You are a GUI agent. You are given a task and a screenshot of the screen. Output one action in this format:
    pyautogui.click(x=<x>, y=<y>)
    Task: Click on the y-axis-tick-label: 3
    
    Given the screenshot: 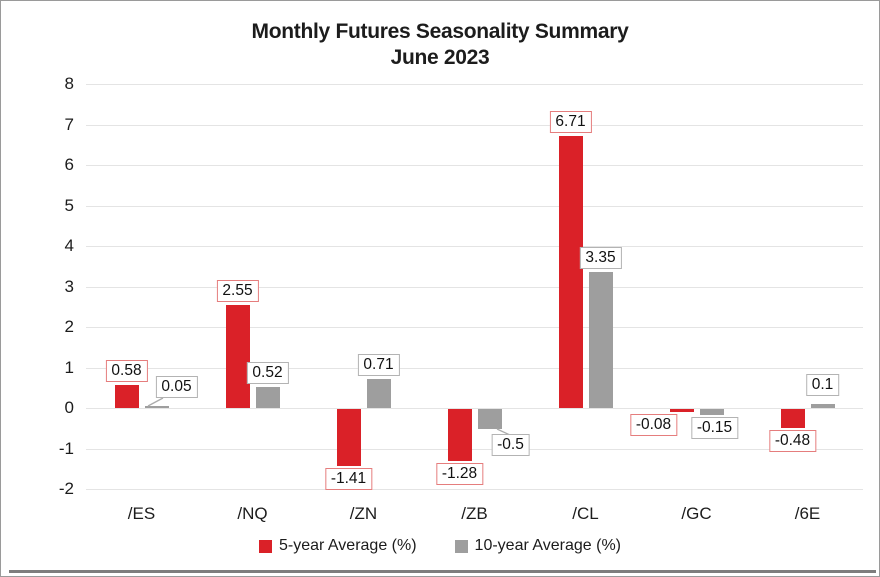 What is the action you would take?
    pyautogui.click(x=69, y=286)
    